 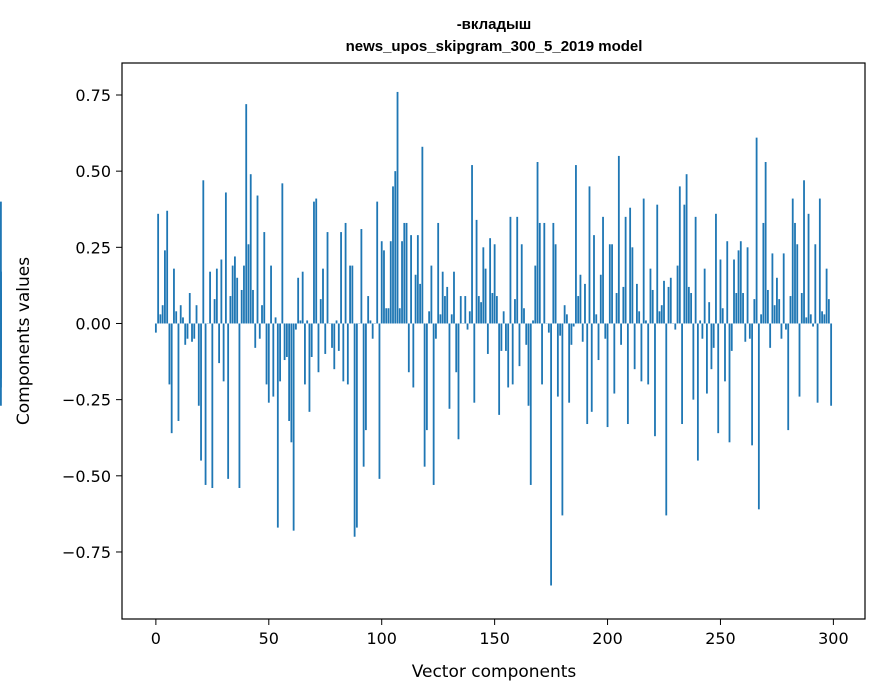 What do you see at coordinates (494, 672) in the screenshot?
I see `x-axis-label: Vector components` at bounding box center [494, 672].